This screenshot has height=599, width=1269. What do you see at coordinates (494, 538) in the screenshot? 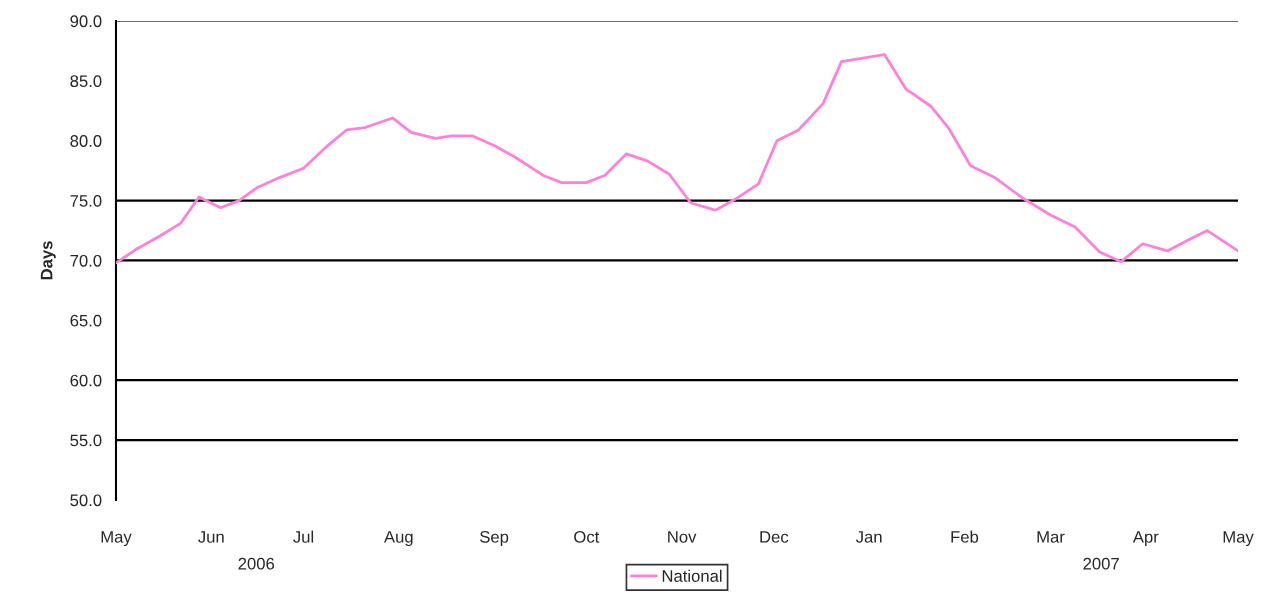
I see `x-tick-label: Sep` at bounding box center [494, 538].